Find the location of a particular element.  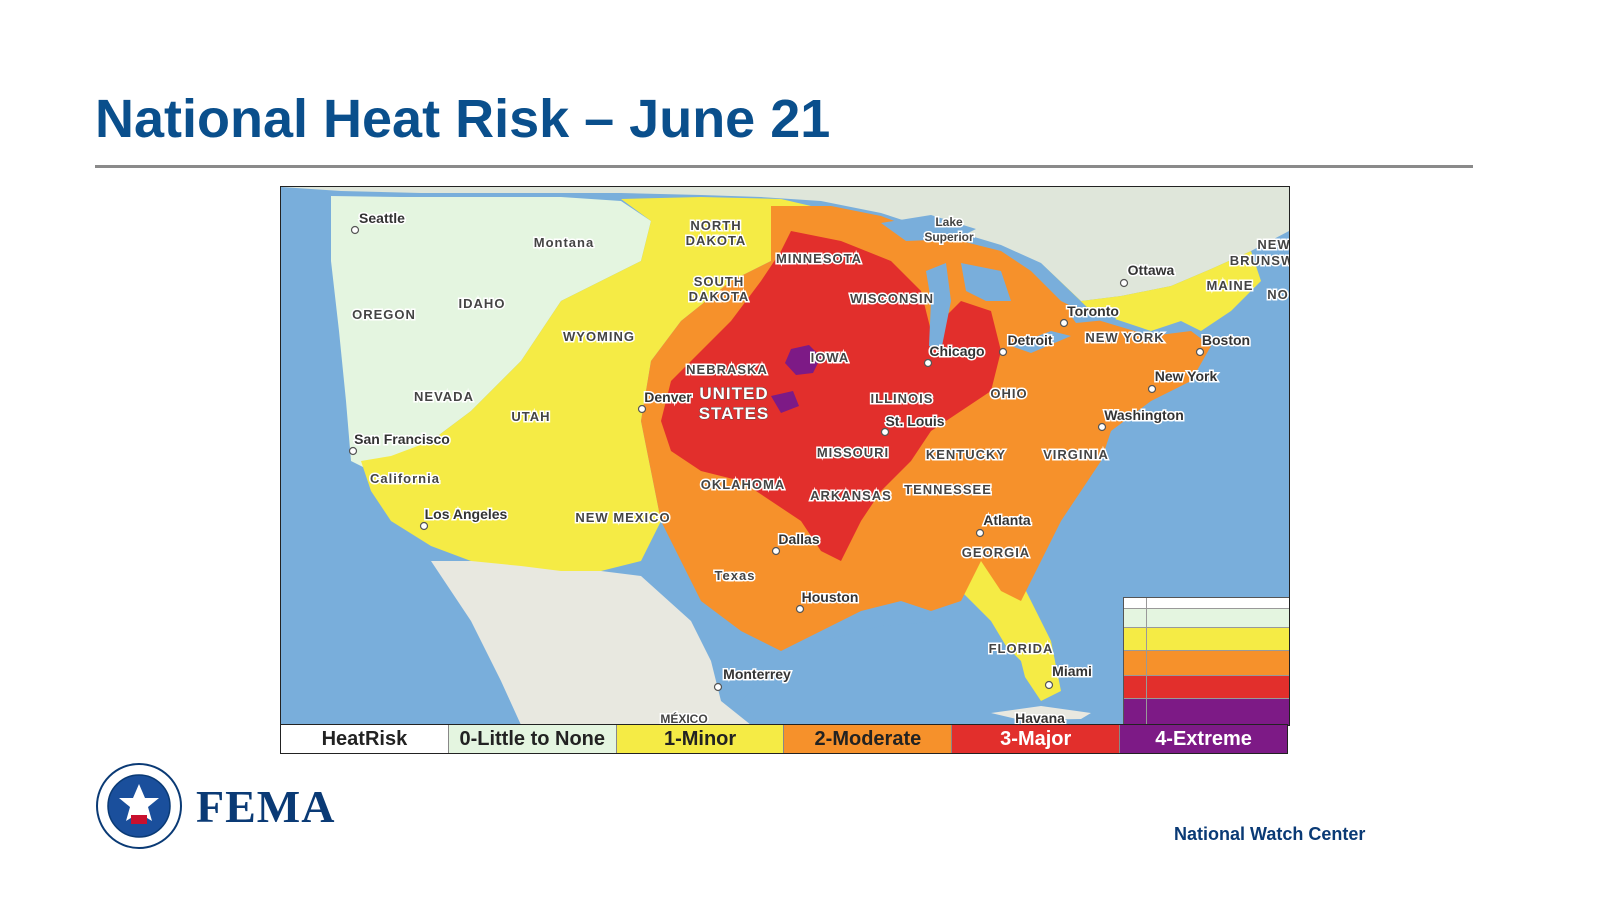

country-label-states: STATES is located at coordinates (734, 413).